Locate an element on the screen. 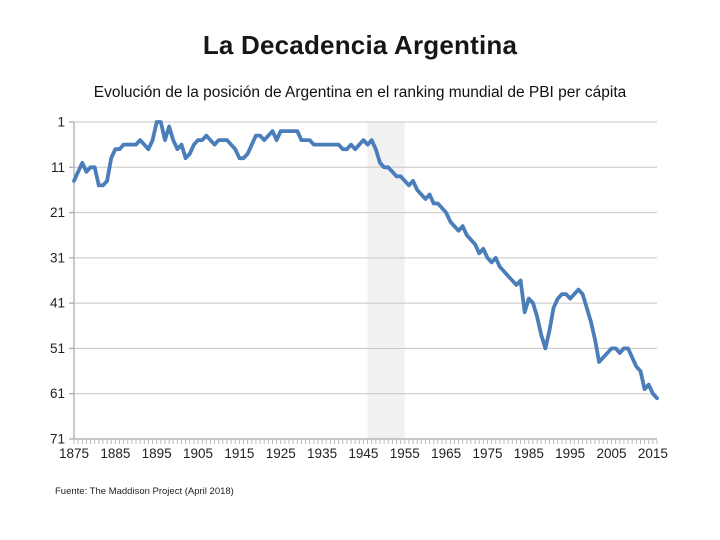  y-tick-label: 21 is located at coordinates (57, 212).